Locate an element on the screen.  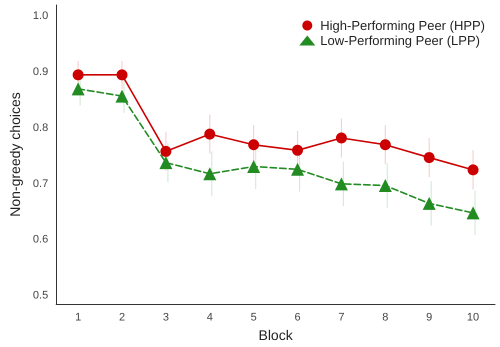
x-tick-label: 8 is located at coordinates (385, 318).